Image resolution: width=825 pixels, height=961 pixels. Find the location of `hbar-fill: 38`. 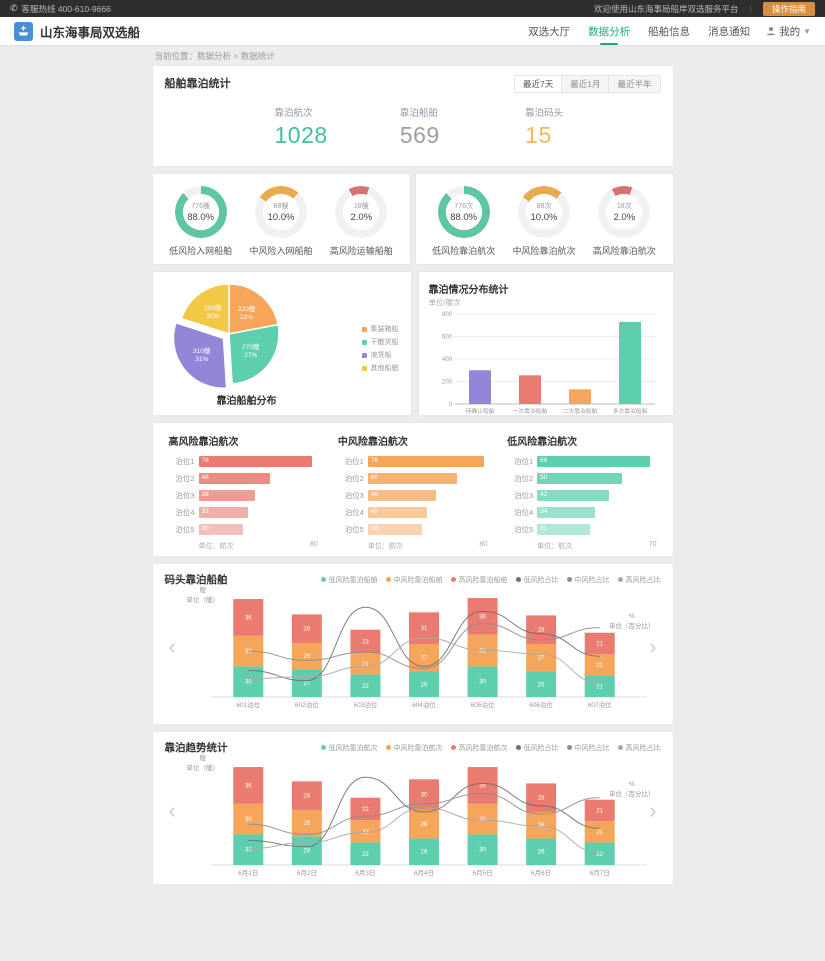

hbar-fill: 38 is located at coordinates (227, 495).